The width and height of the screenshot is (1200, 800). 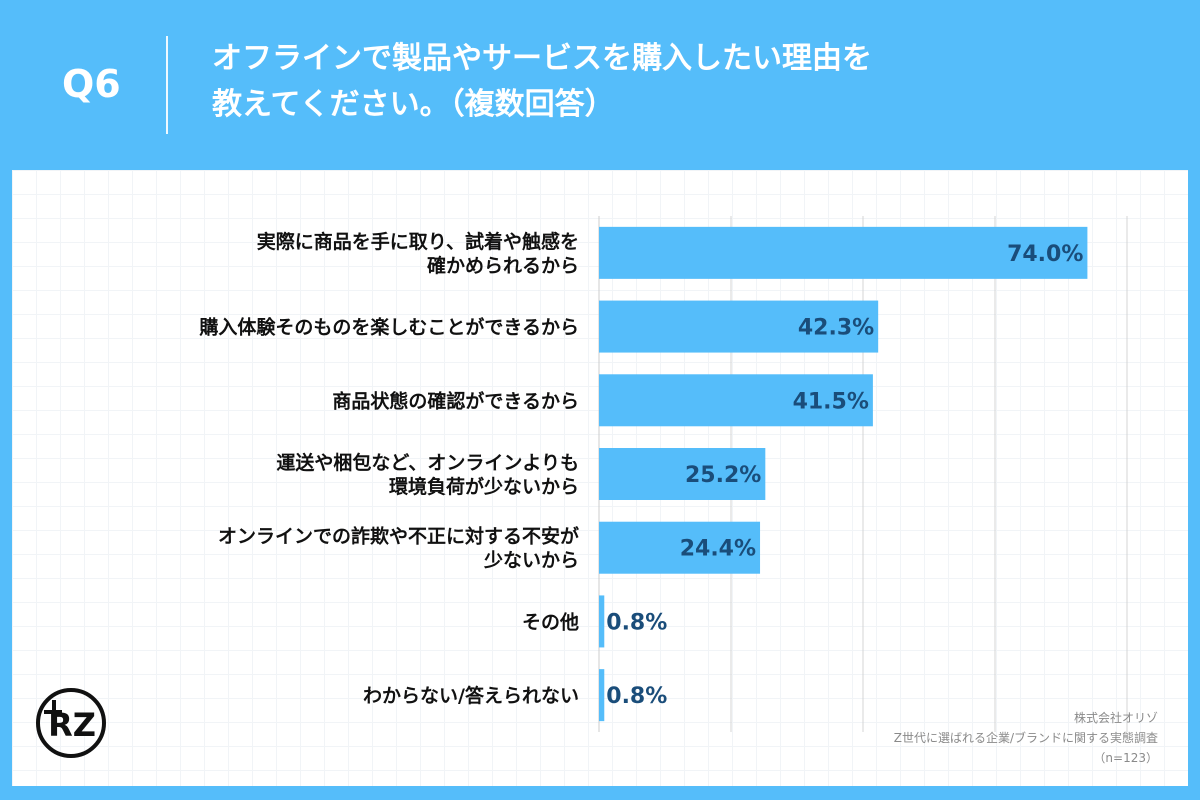 What do you see at coordinates (427, 462) in the screenshot?
I see `category-label: 運送や梱包など、オンラインよりも` at bounding box center [427, 462].